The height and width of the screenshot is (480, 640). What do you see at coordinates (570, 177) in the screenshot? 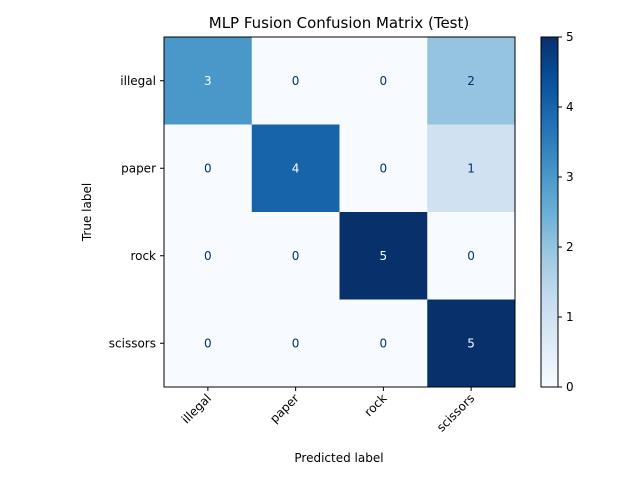
I see `colorbar-tick-label: 3` at bounding box center [570, 177].